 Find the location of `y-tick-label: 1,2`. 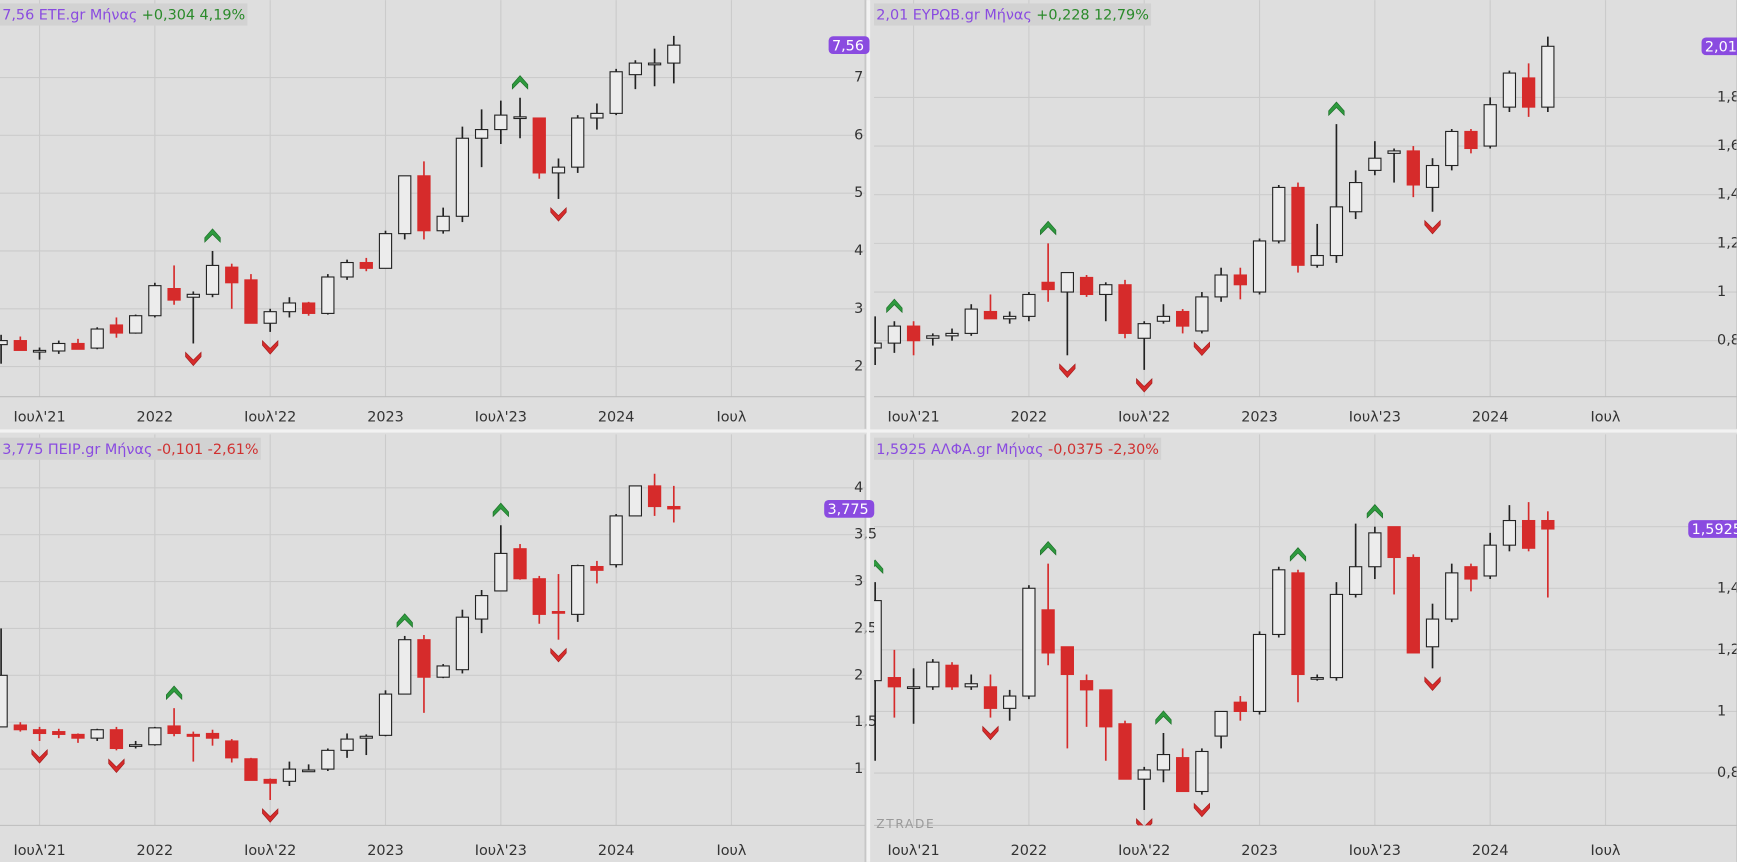

y-tick-label: 1,2 is located at coordinates (1727, 650).